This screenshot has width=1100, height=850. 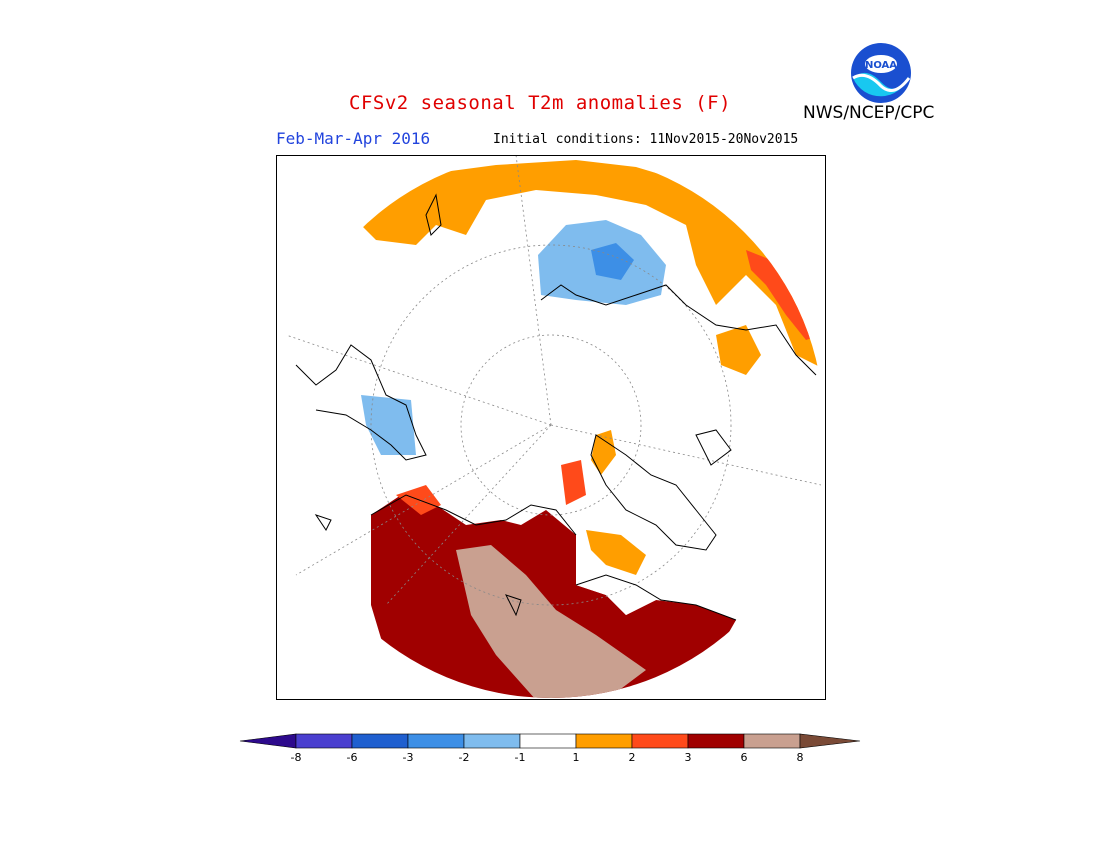 I want to click on arctic-cold-core, so click(x=612, y=261).